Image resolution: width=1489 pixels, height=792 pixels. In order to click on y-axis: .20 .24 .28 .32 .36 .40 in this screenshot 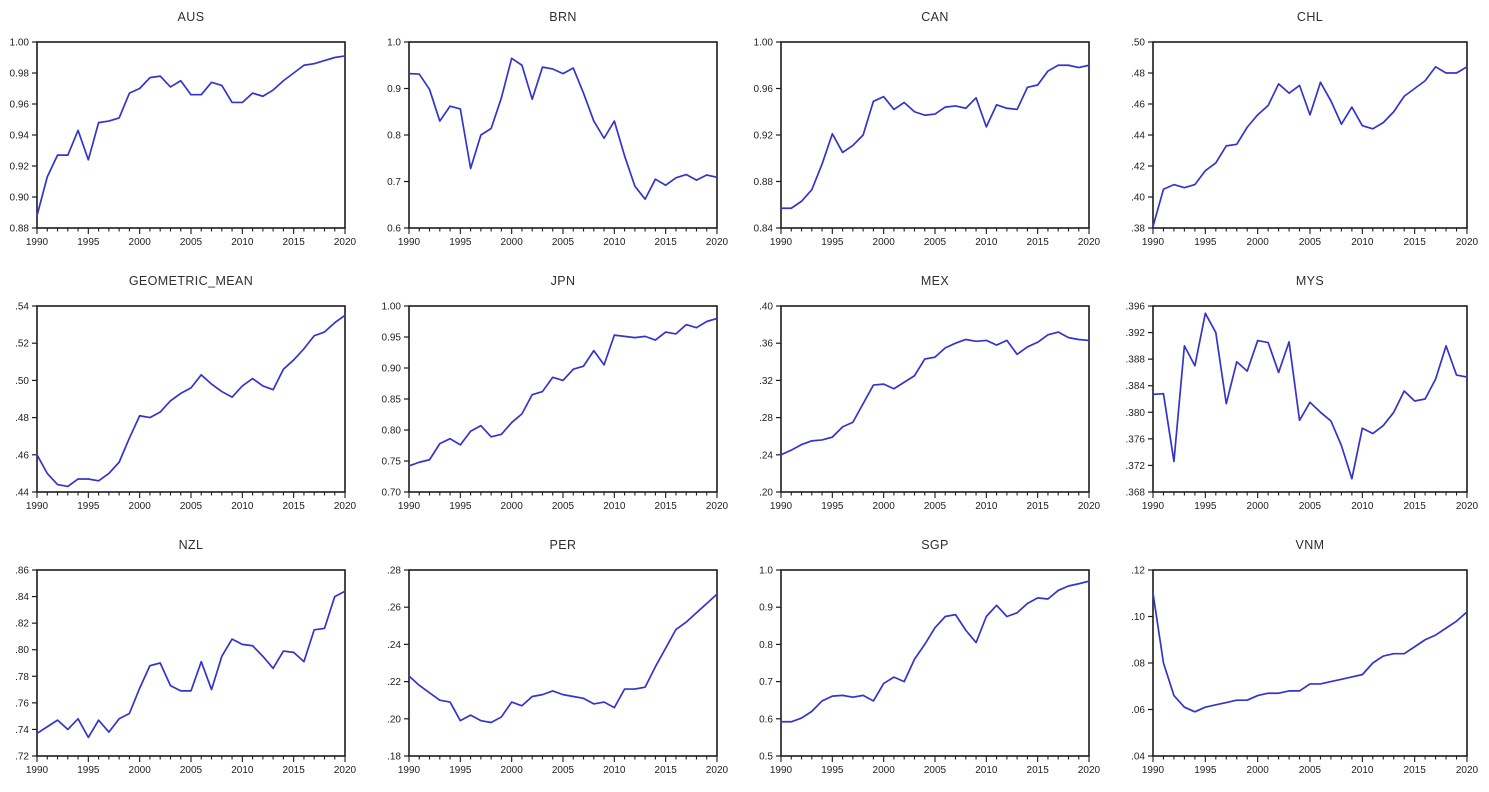, I will do `click(770, 400)`.